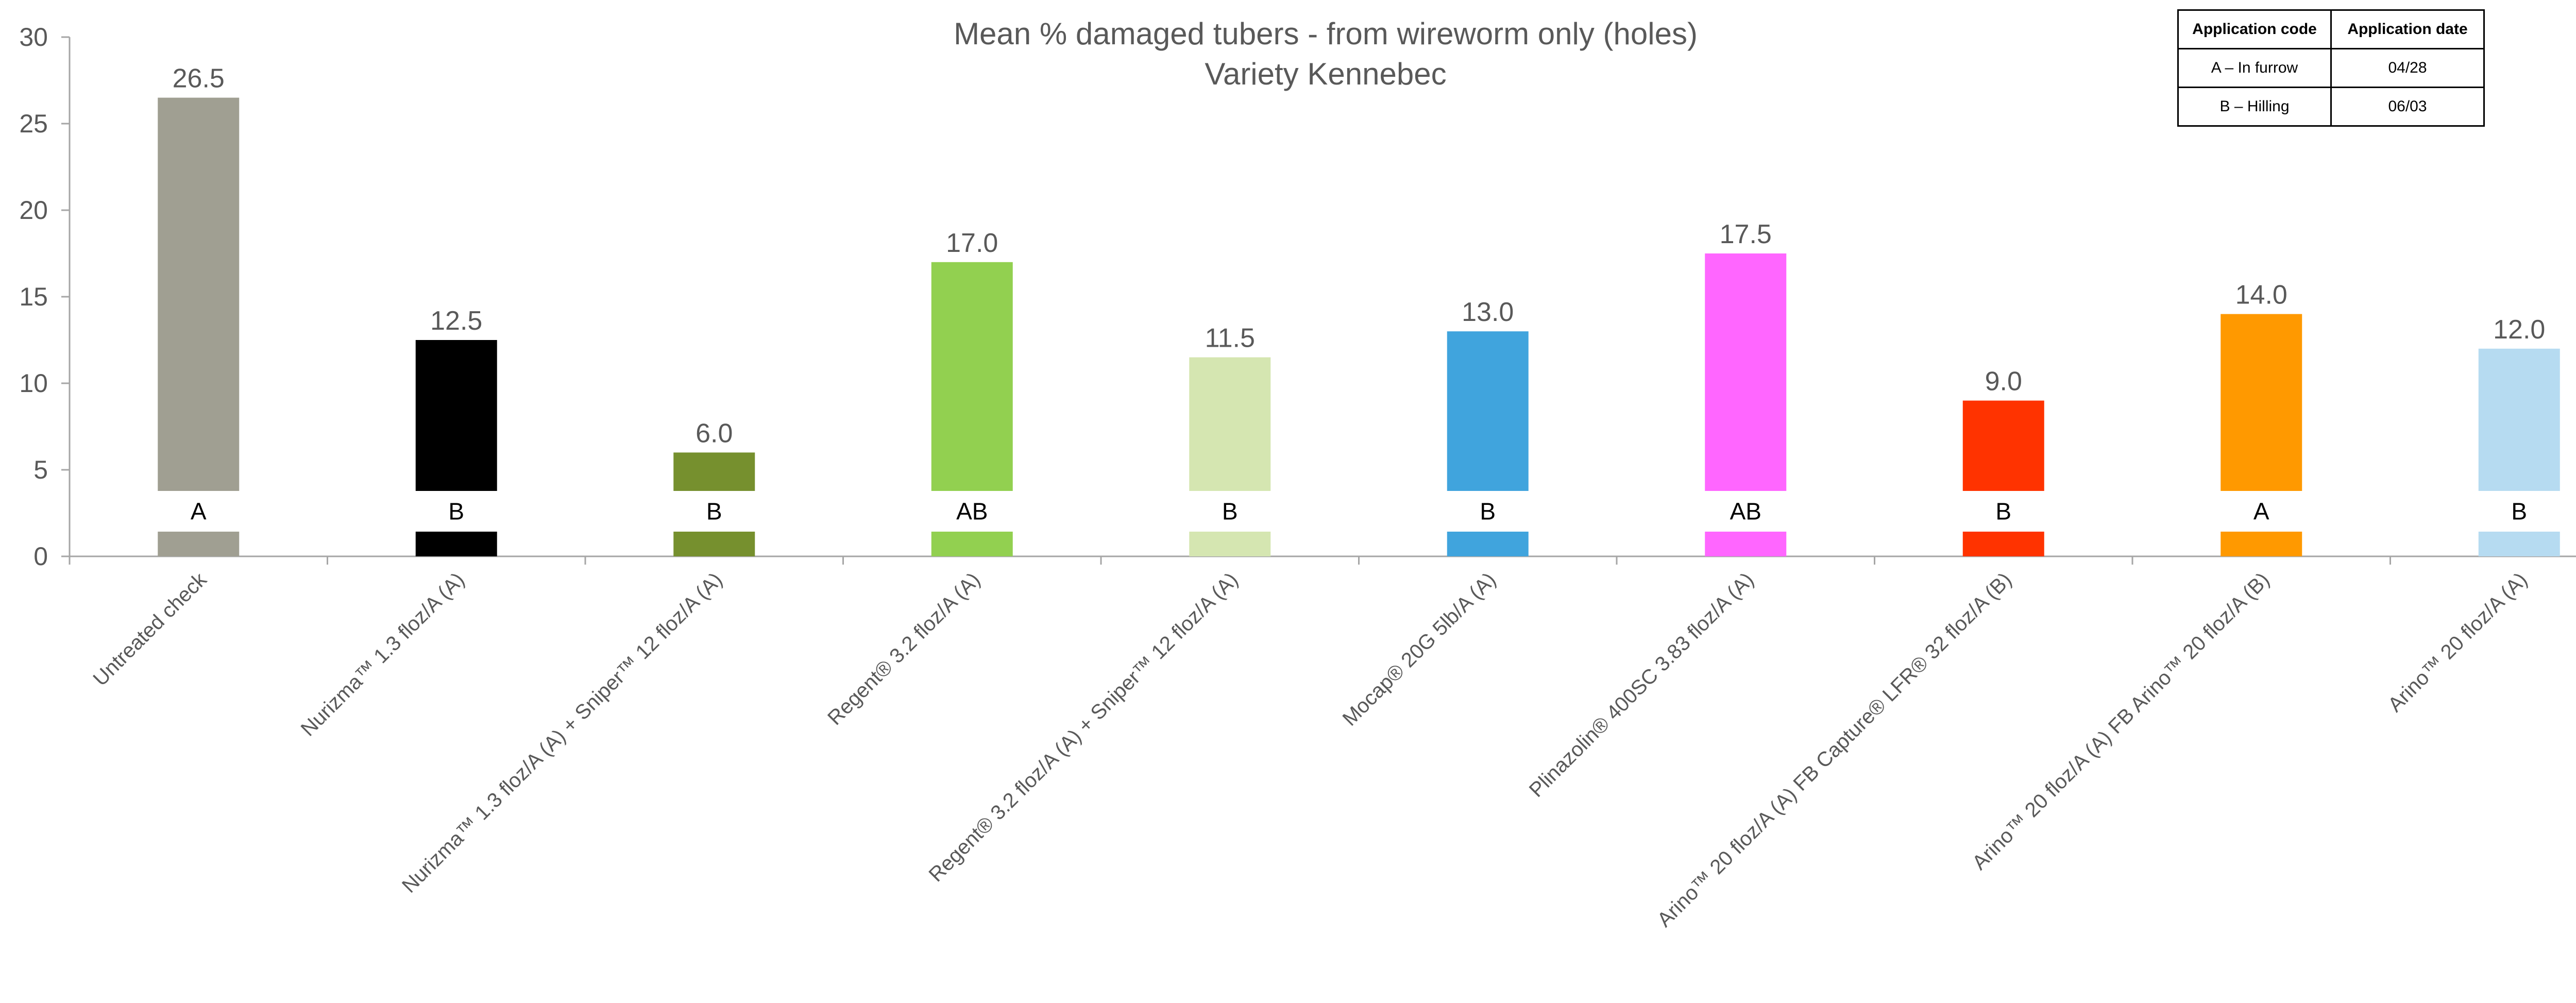 Image resolution: width=2576 pixels, height=1003 pixels. Describe the element at coordinates (1230, 338) in the screenshot. I see `data-label: 11.5` at that location.